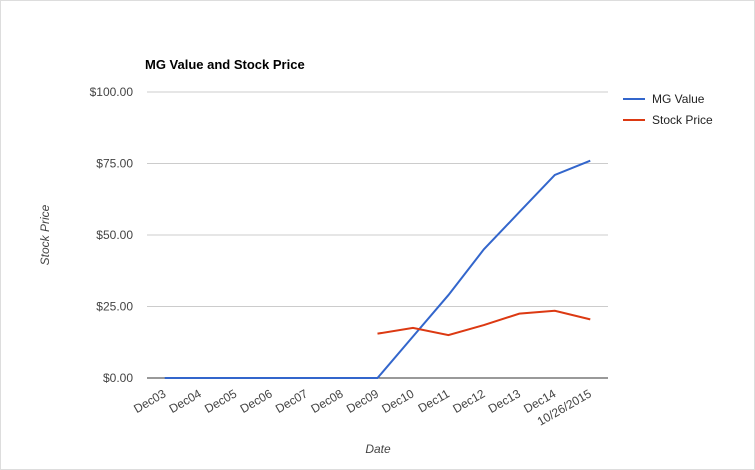  What do you see at coordinates (114, 307) in the screenshot?
I see `y-tick-label: $25.00` at bounding box center [114, 307].